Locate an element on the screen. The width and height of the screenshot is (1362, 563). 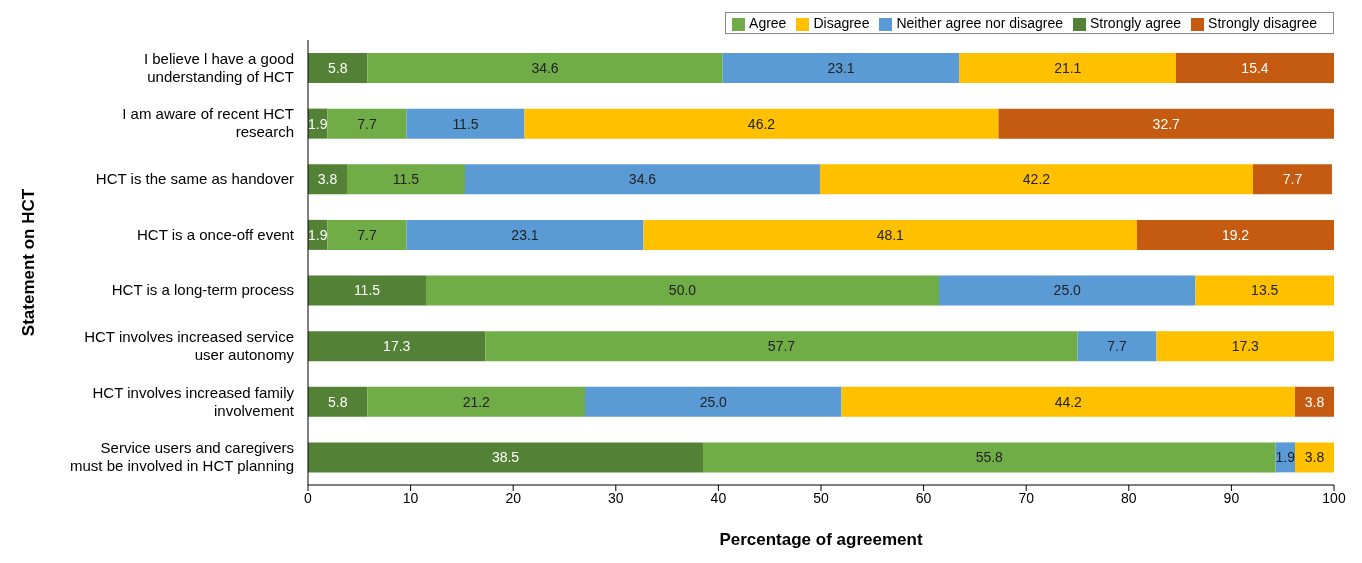
x-axis-title: Percentage of agreement is located at coordinates (821, 539).